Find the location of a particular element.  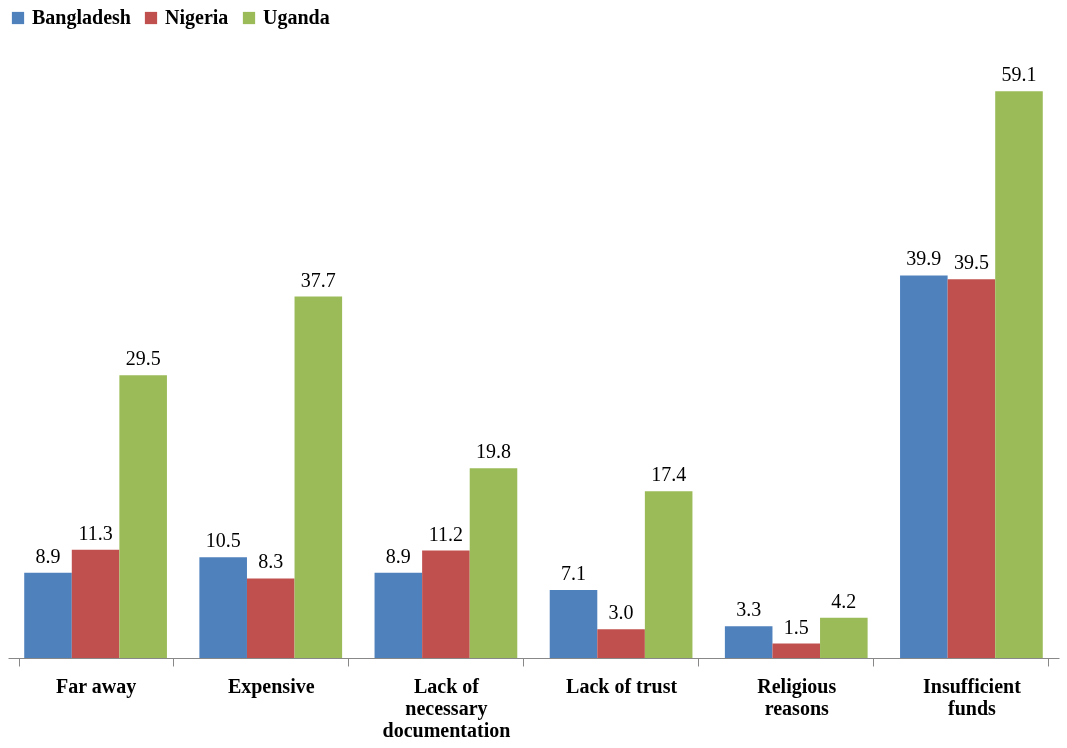

data-label: 8.3 is located at coordinates (271, 561).